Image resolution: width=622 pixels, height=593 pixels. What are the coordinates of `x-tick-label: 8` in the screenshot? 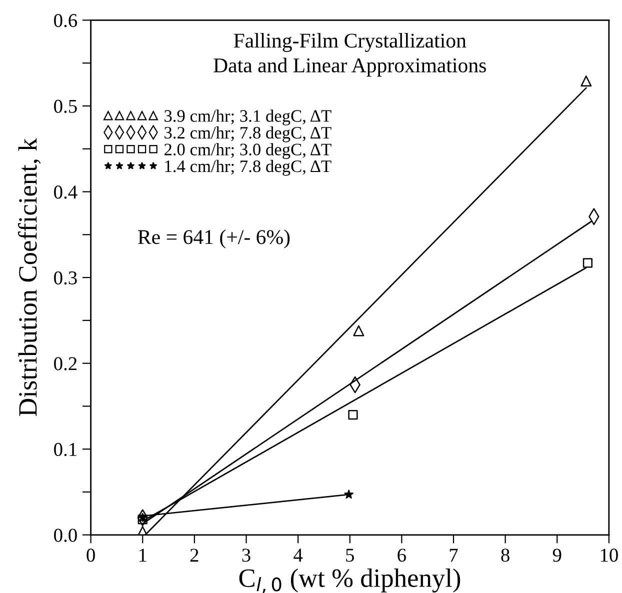 It's located at (505, 555).